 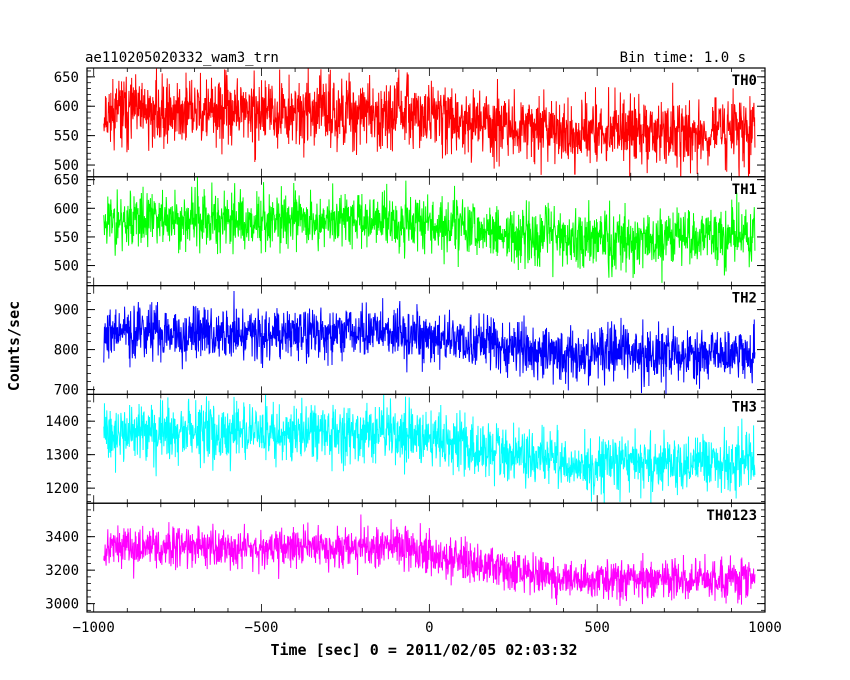 I want to click on panel-label: TH2, so click(x=744, y=299).